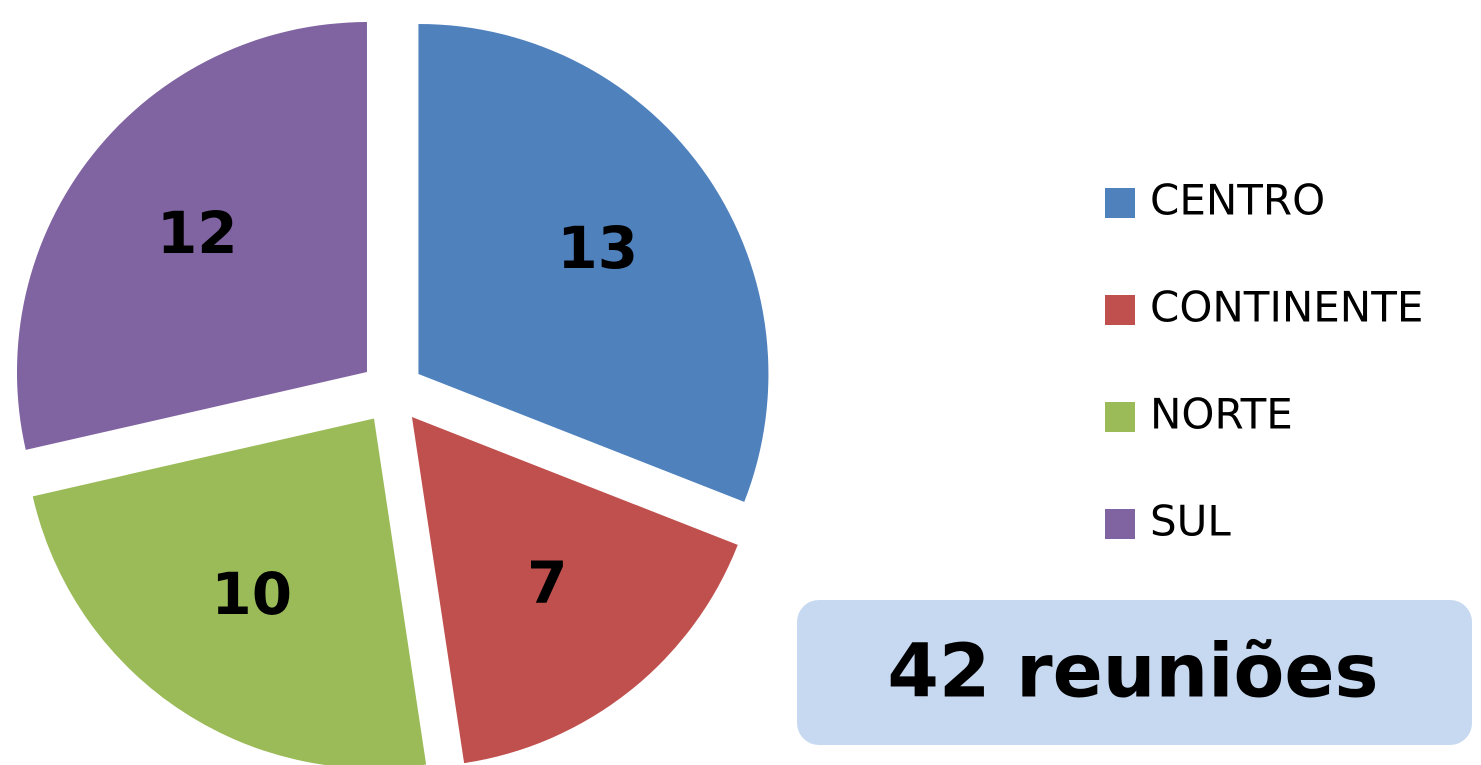 This screenshot has width=1481, height=765. I want to click on legend-label: CONTINENTE, so click(1286, 307).